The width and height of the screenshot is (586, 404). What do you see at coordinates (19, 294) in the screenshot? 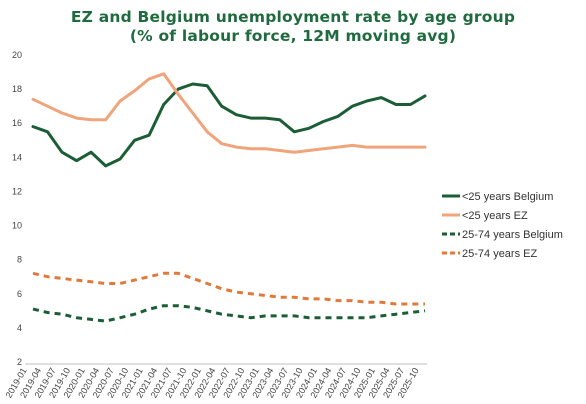
I see `y-tick-label: 6` at bounding box center [19, 294].